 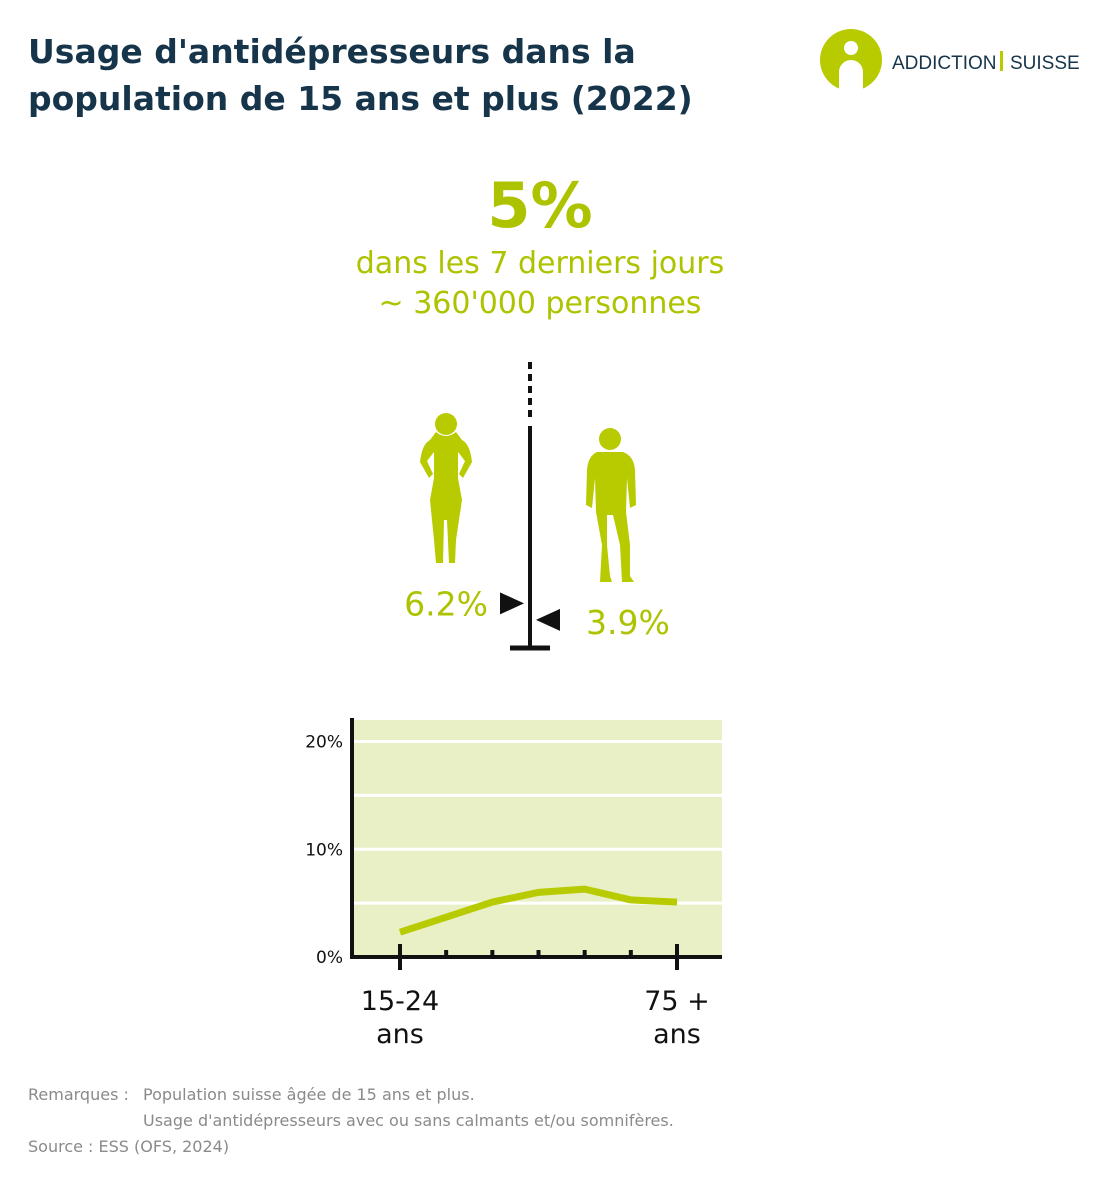 I want to click on x-tick-label: 75 + ans, so click(x=677, y=1018).